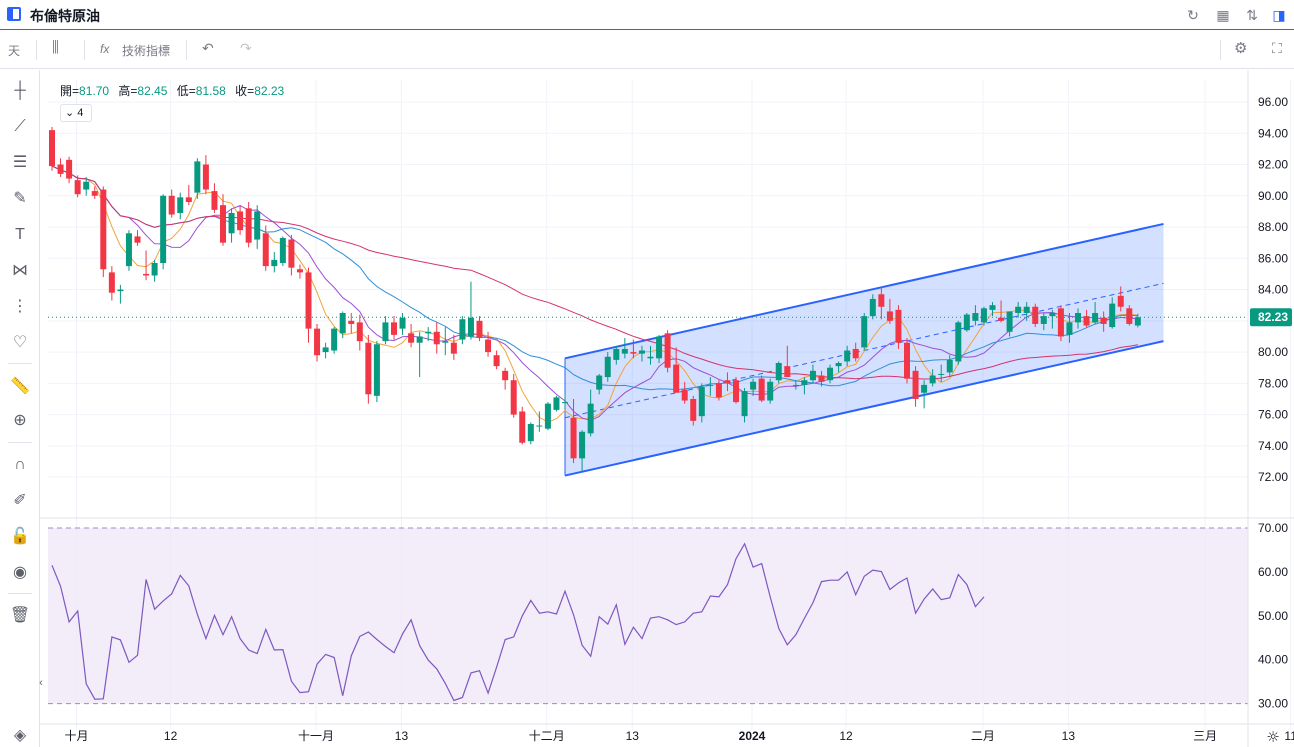 The image size is (1294, 747). I want to click on indicators-fx-icon: fx, so click(105, 49).